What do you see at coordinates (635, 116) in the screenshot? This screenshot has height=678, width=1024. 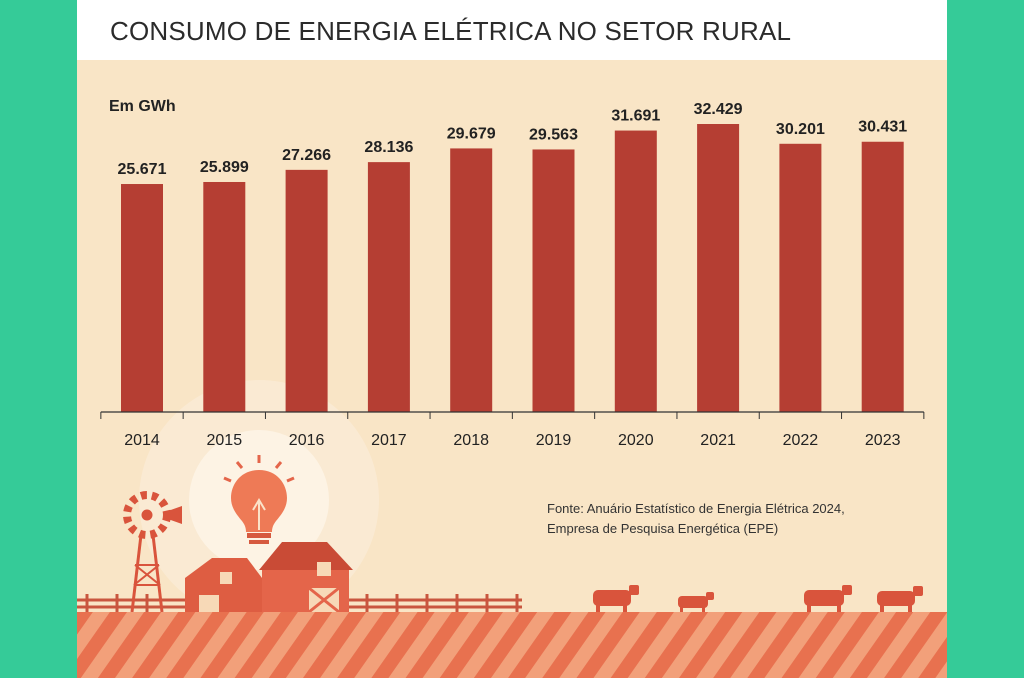 I see `data-label-2020: 31.691` at bounding box center [635, 116].